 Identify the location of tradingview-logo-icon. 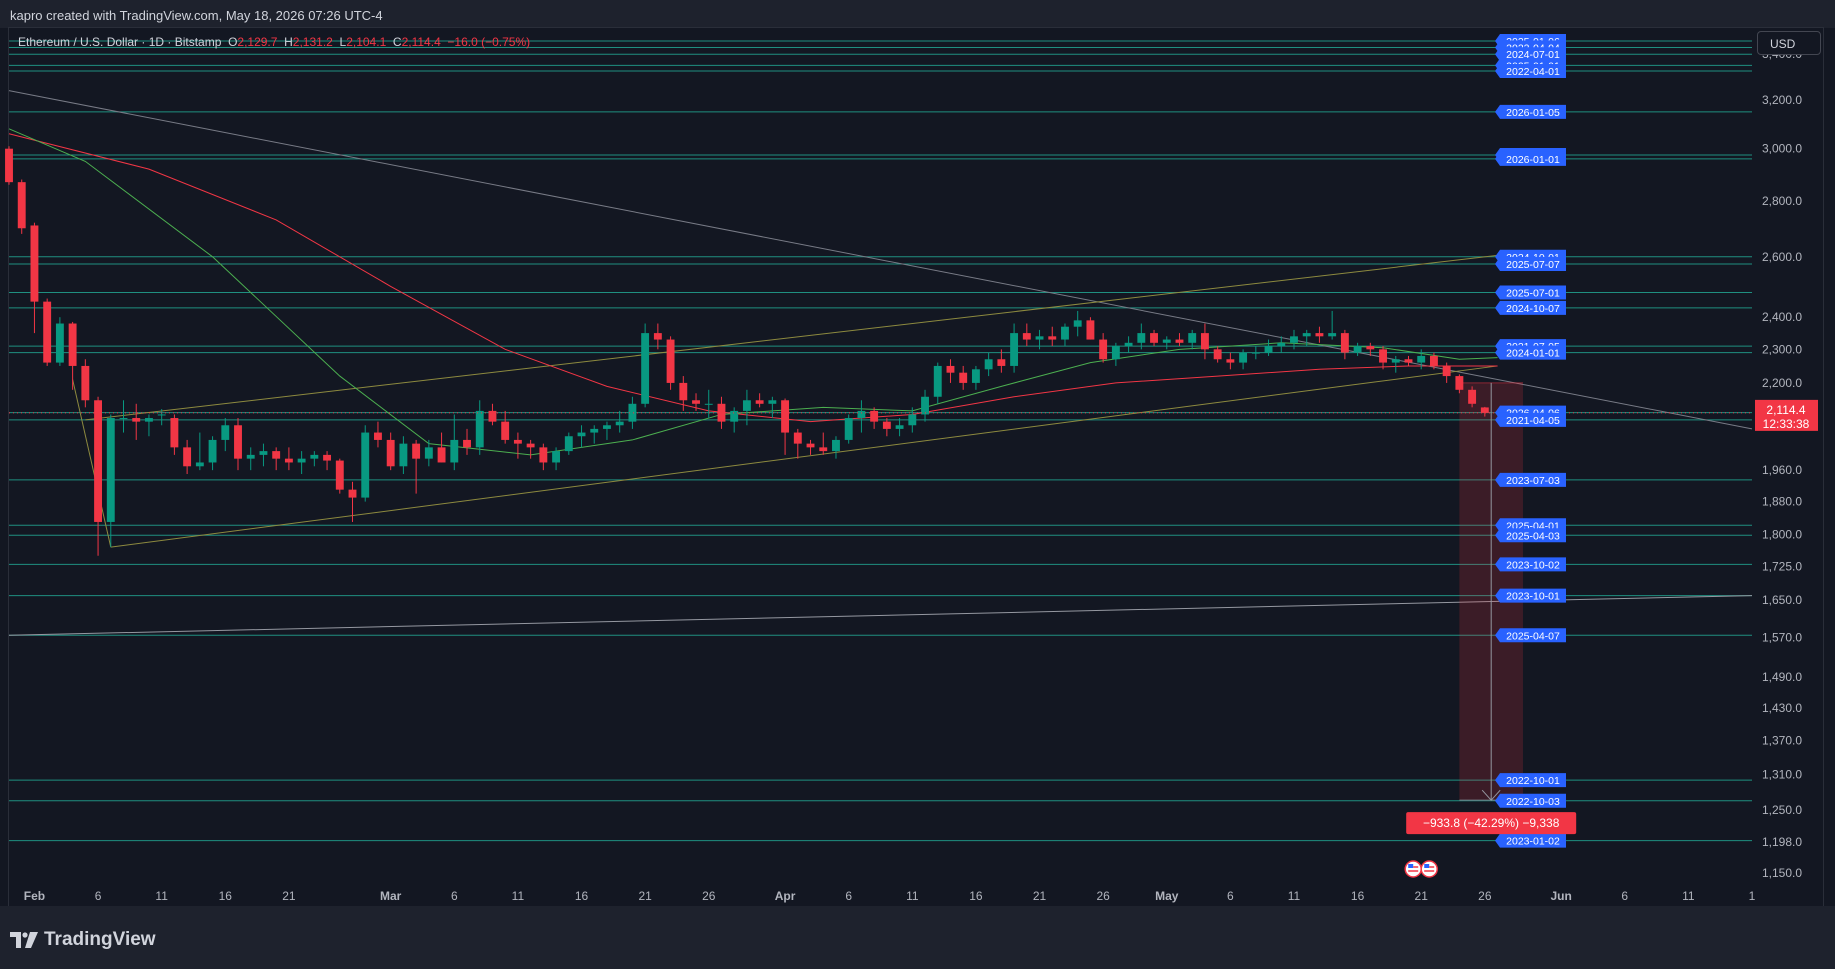
(24, 940).